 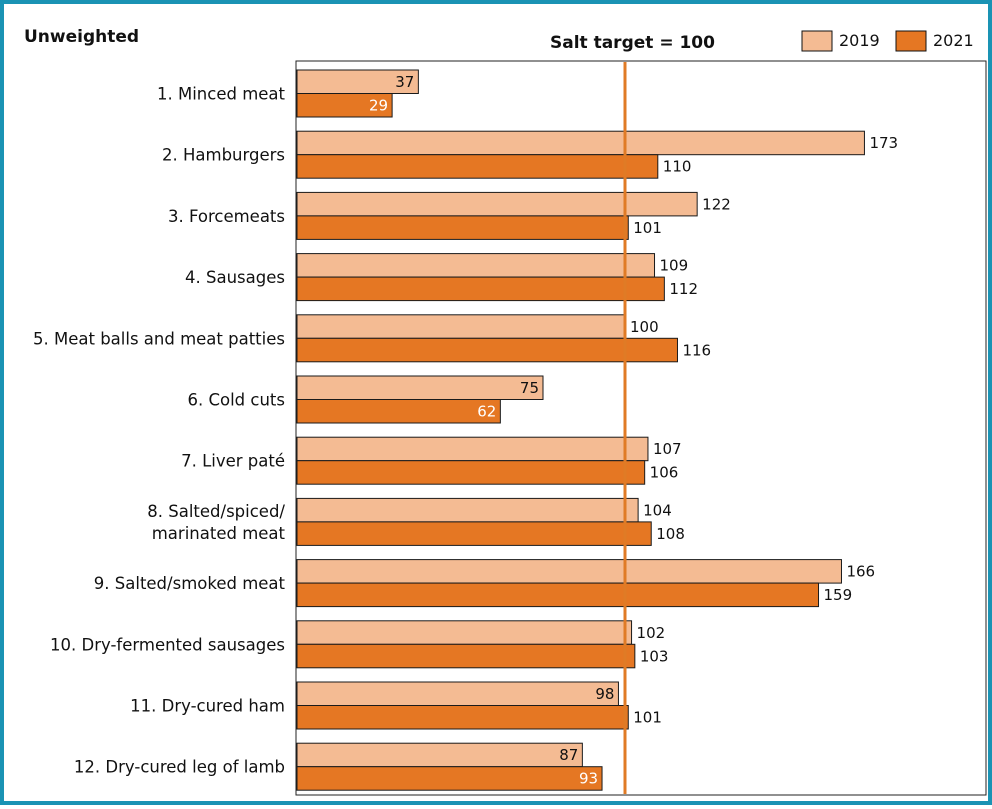 I want to click on value-label-2021-7-liver-pat: 106, so click(x=664, y=473).